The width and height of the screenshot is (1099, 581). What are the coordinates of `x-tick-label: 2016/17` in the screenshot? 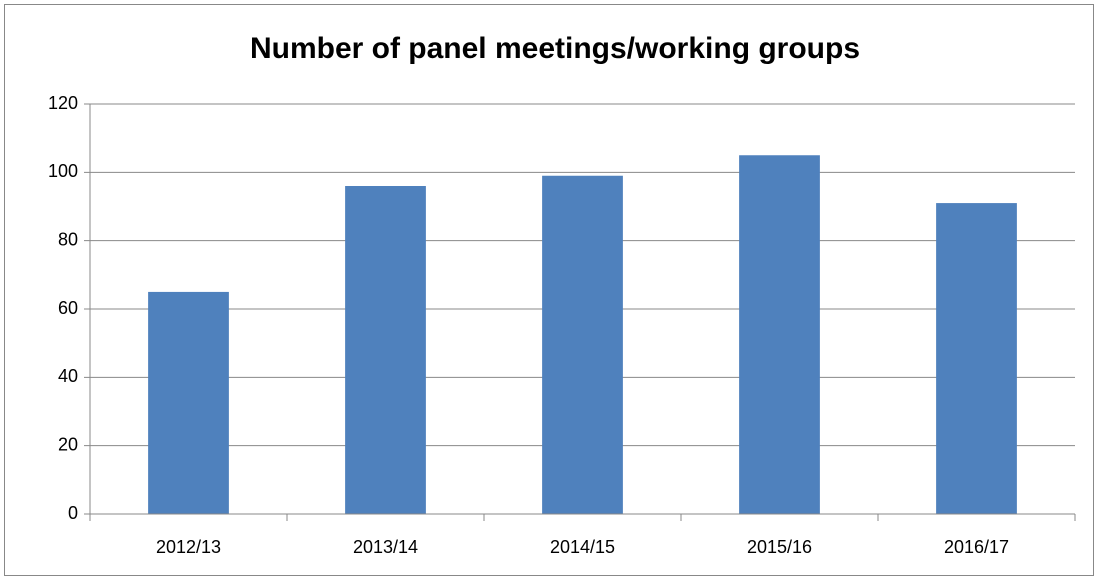 It's located at (976, 547).